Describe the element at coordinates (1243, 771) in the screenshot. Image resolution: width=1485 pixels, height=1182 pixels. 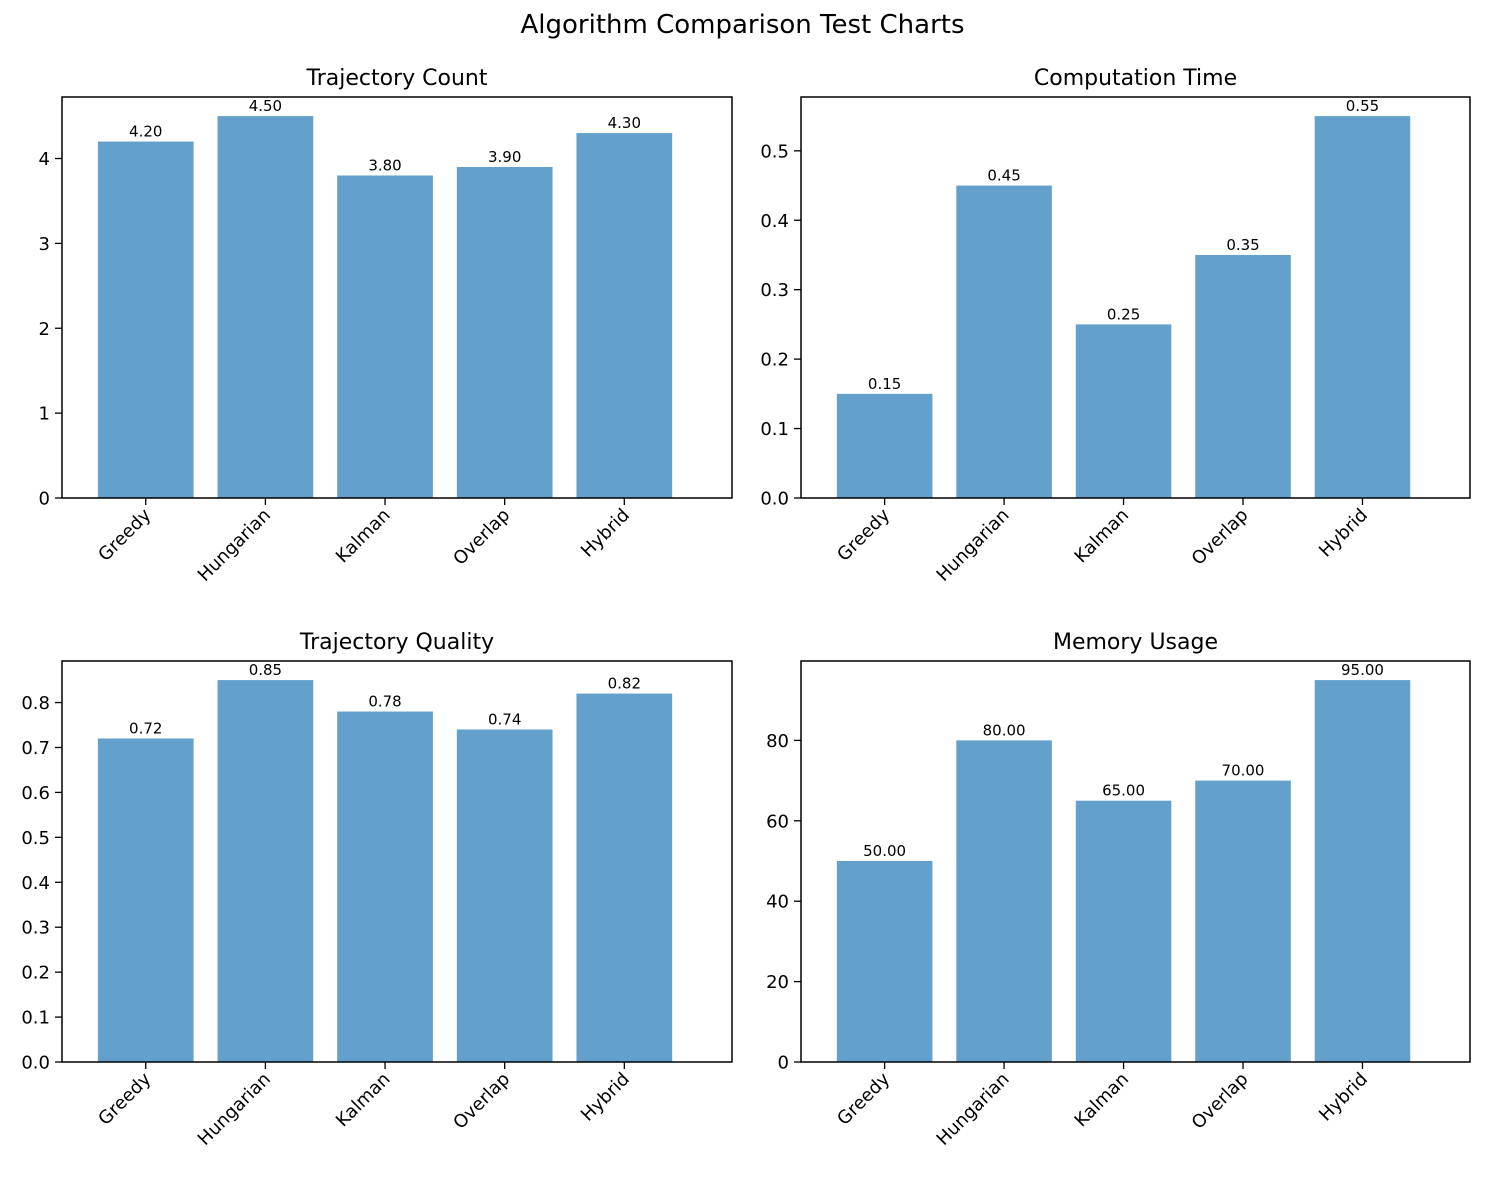
I see `bar-value-label: 70.00` at that location.